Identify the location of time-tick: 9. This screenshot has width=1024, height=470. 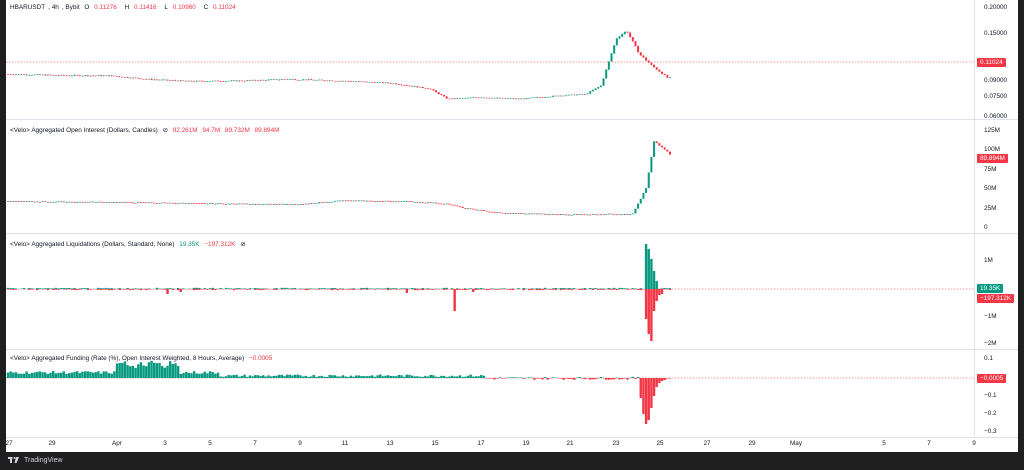
(974, 443).